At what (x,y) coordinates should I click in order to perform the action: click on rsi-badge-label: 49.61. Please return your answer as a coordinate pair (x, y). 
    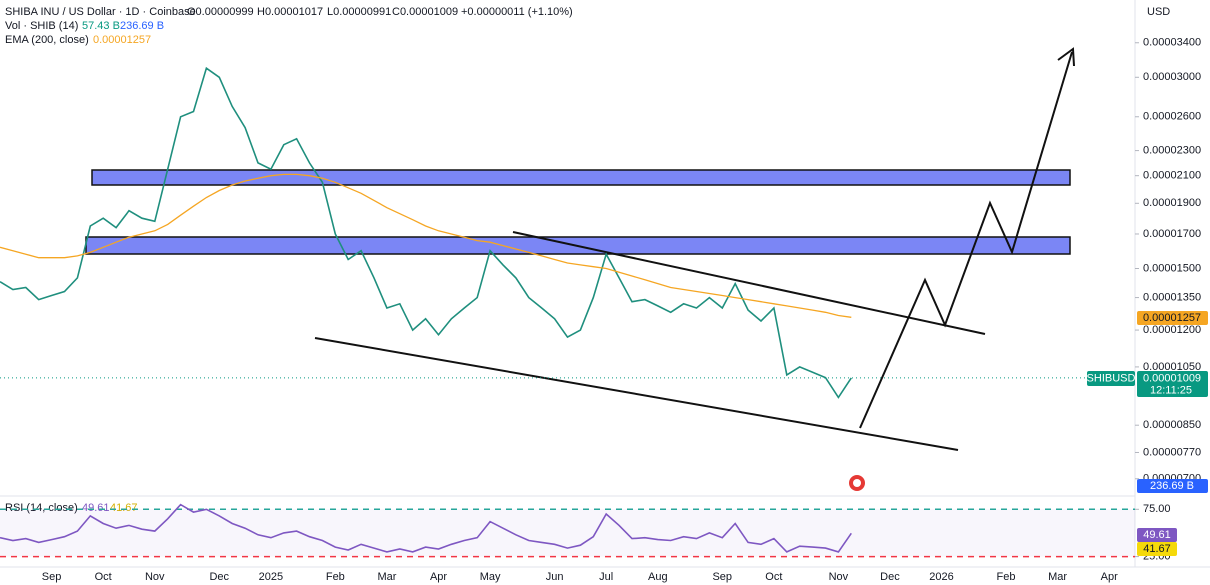
    Looking at the image, I should click on (1157, 535).